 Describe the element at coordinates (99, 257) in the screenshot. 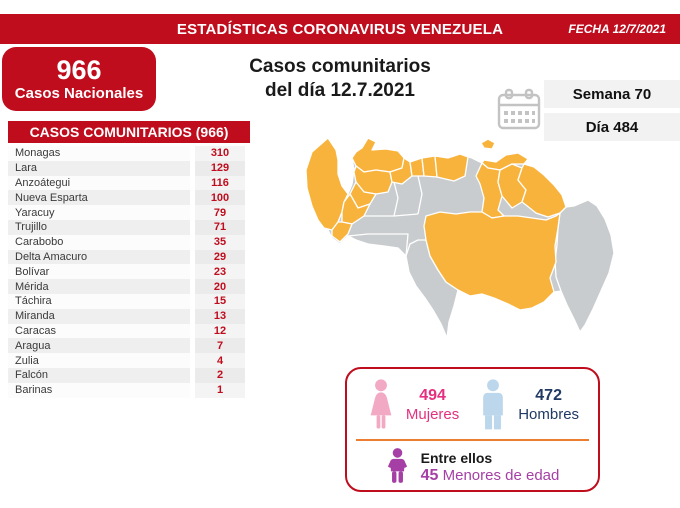

I see `state-name-cell: Delta Amacuro` at that location.